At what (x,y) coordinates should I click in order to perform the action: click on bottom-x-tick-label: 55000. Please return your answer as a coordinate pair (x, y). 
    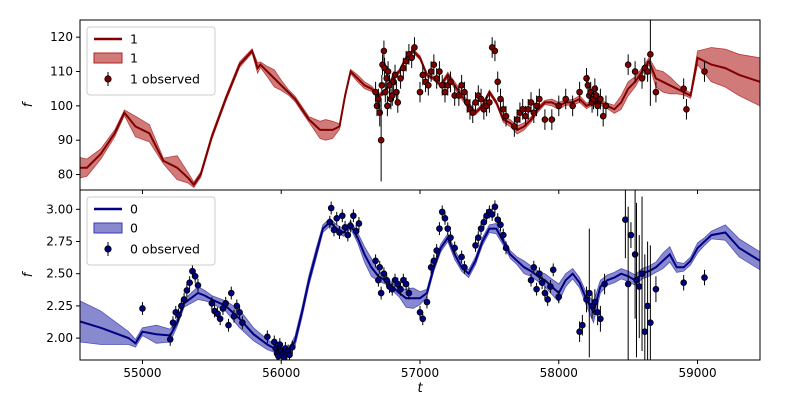
    Looking at the image, I should click on (142, 373).